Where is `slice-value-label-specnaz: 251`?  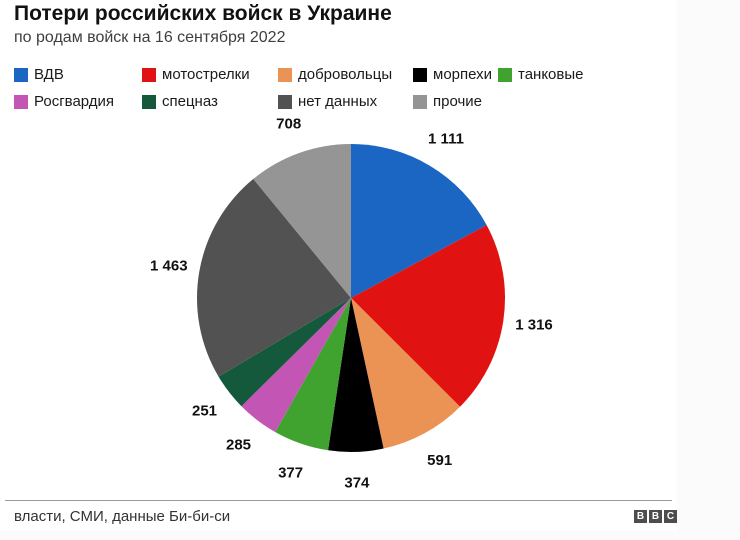 slice-value-label-specnaz: 251 is located at coordinates (204, 411).